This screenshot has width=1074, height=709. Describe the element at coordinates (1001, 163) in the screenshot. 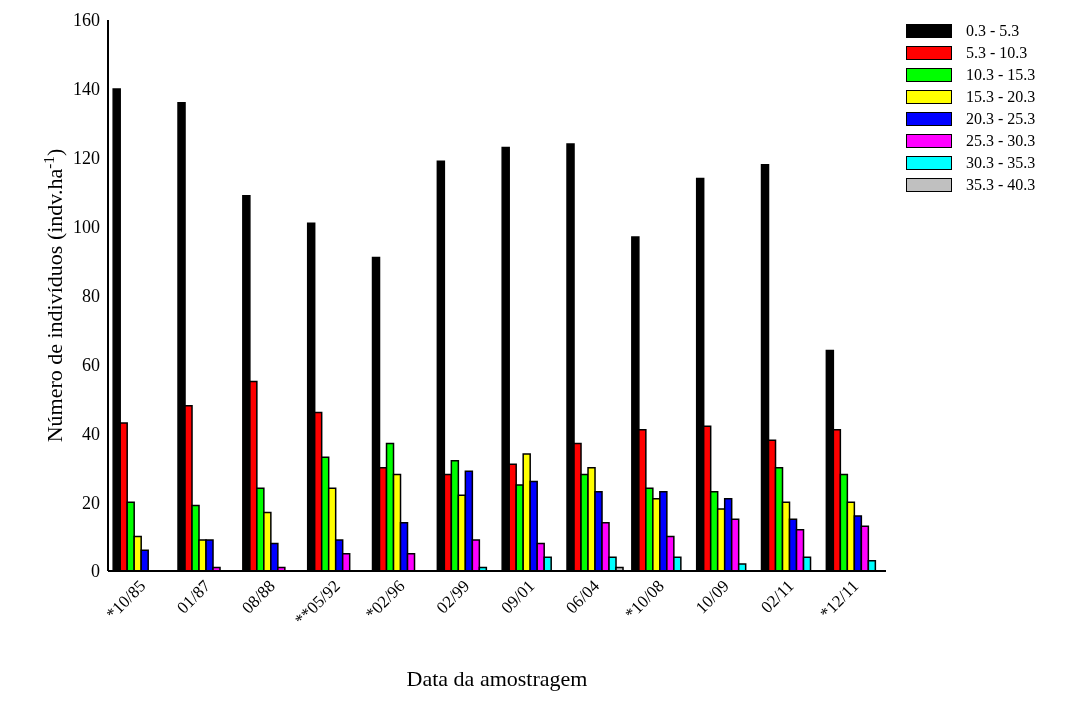

I see `legend-label: 30.3 - 35.3` at that location.